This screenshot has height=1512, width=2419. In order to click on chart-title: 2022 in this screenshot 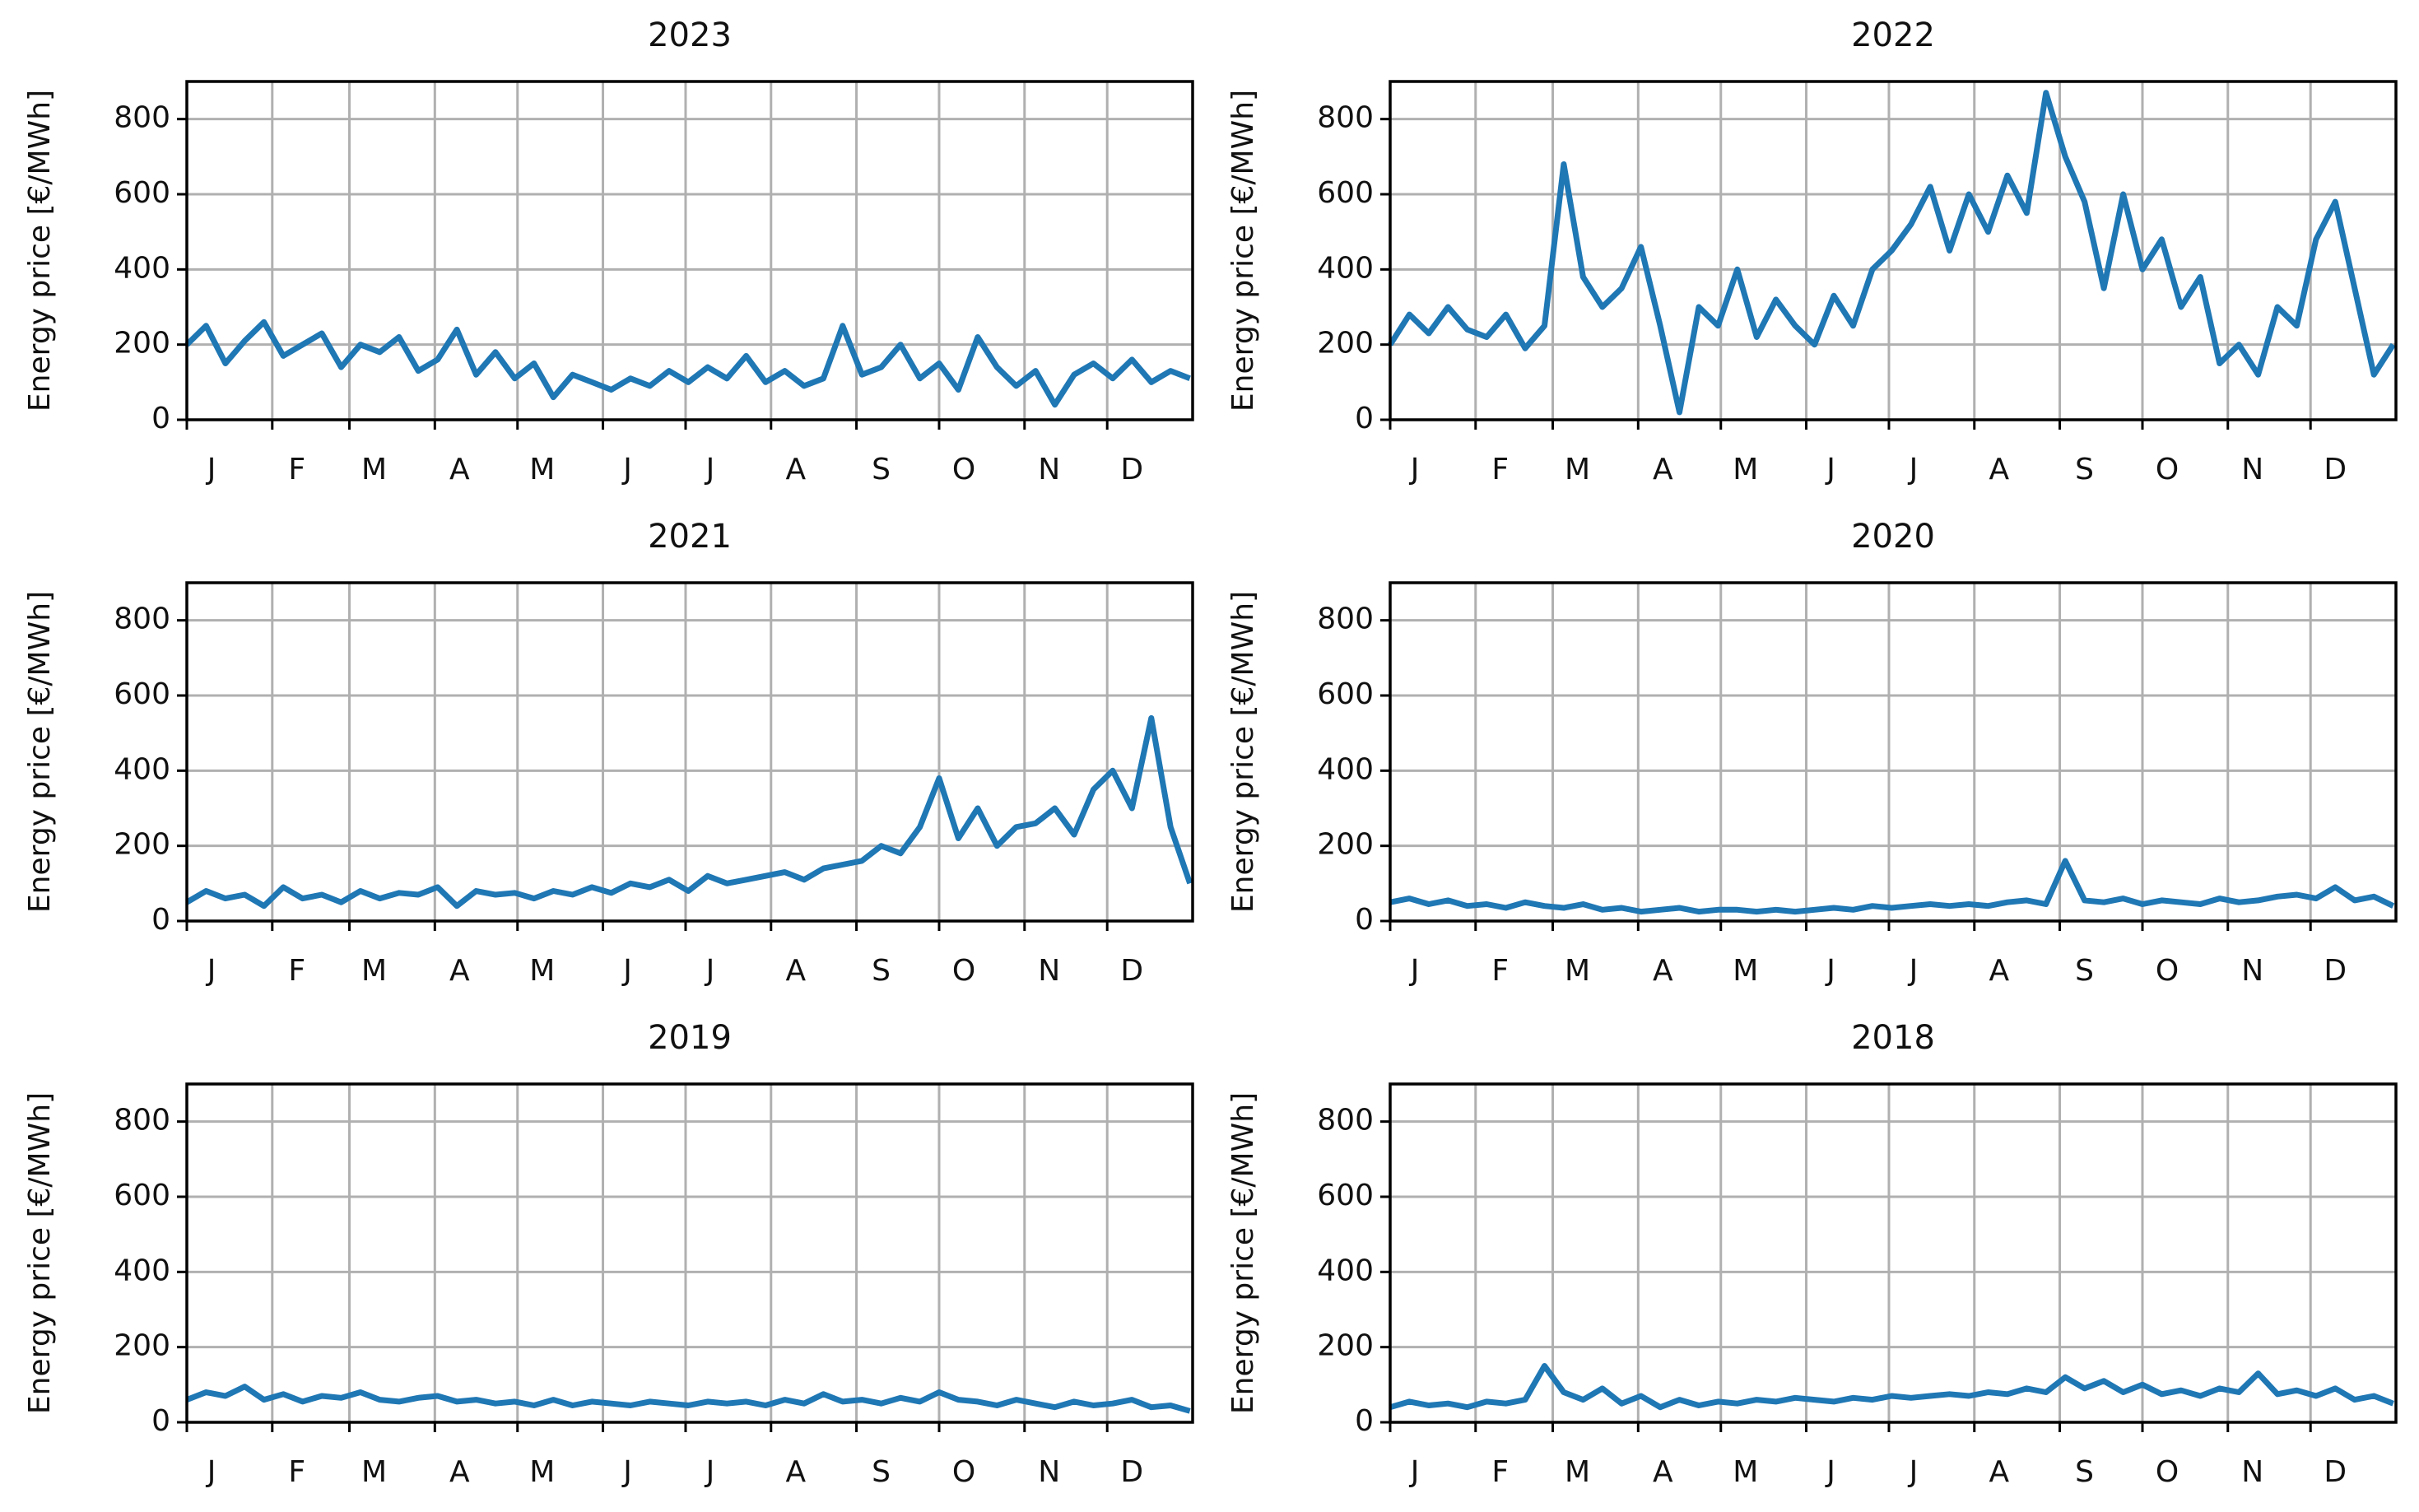, I will do `click(1893, 35)`.